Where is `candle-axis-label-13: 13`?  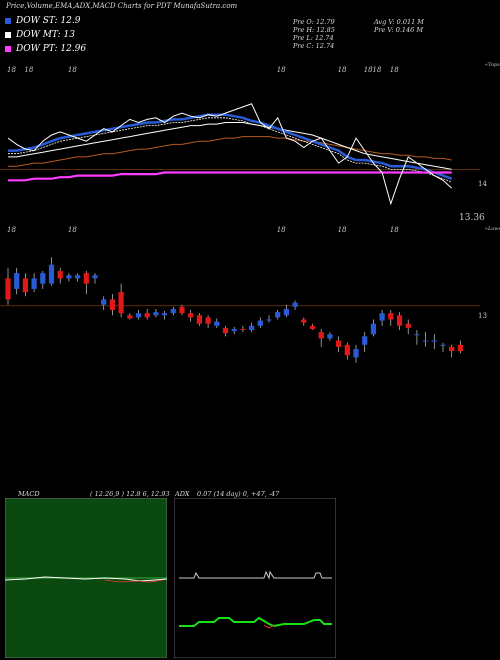
candle-axis-label-13: 13 is located at coordinates (482, 316).